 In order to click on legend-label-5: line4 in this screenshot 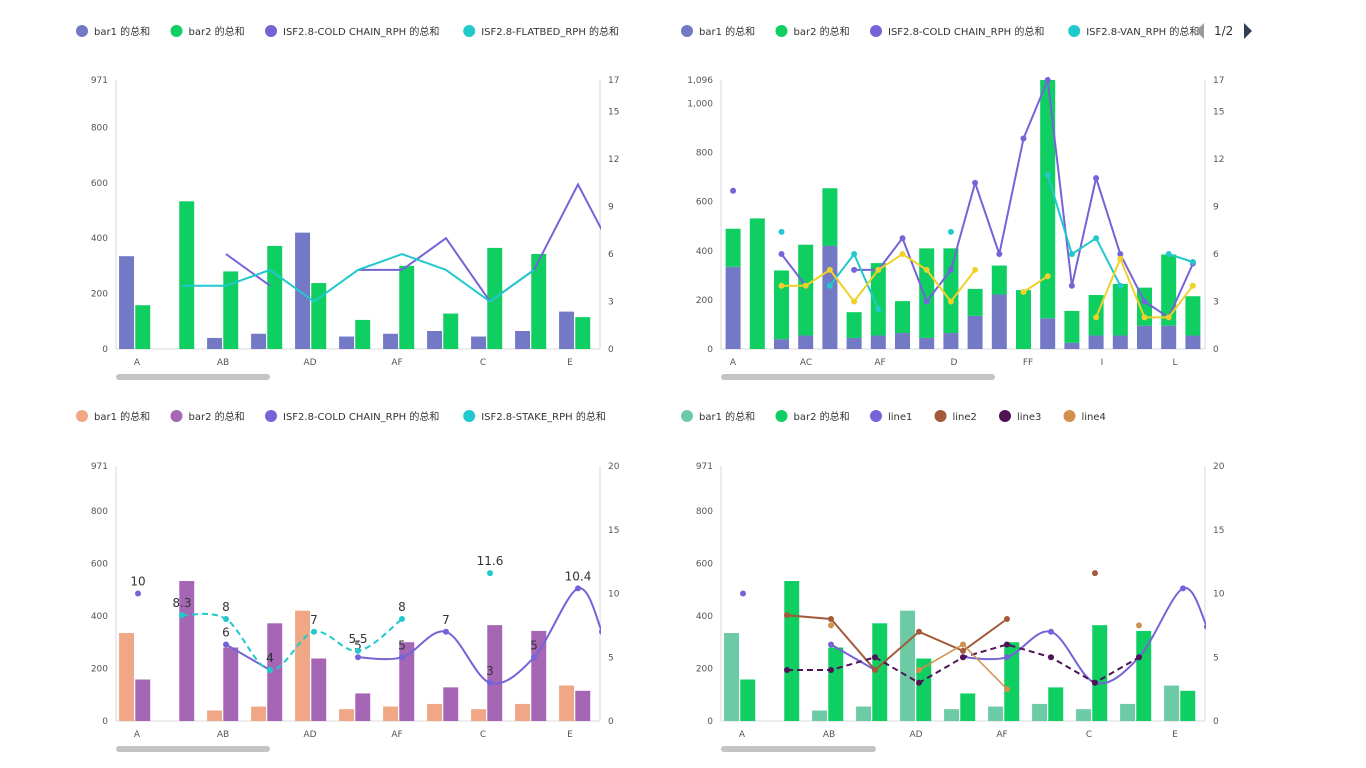, I will do `click(1094, 417)`.